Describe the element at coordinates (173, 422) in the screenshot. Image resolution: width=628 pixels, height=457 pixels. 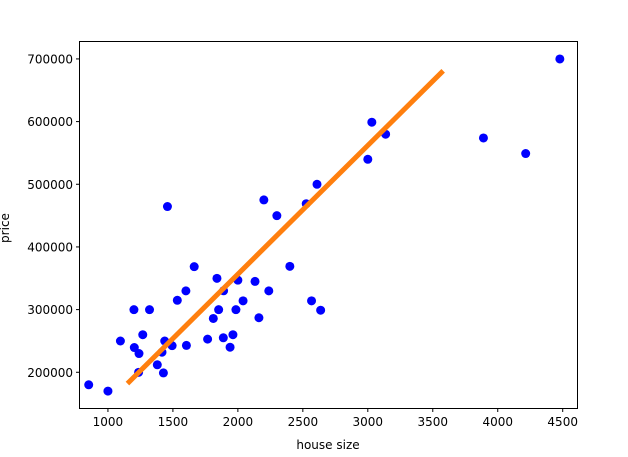
I see `x-tick-label: 1500` at that location.